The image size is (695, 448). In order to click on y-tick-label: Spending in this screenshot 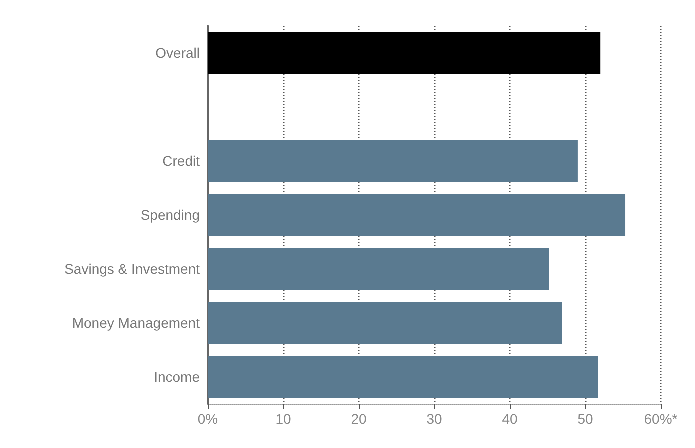, I will do `click(170, 215)`.